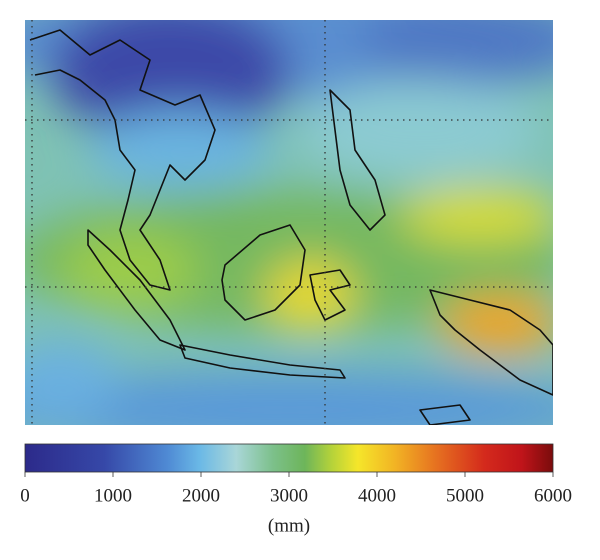 The width and height of the screenshot is (600, 560). What do you see at coordinates (113, 495) in the screenshot?
I see `colorbar-tick-label: 1000` at bounding box center [113, 495].